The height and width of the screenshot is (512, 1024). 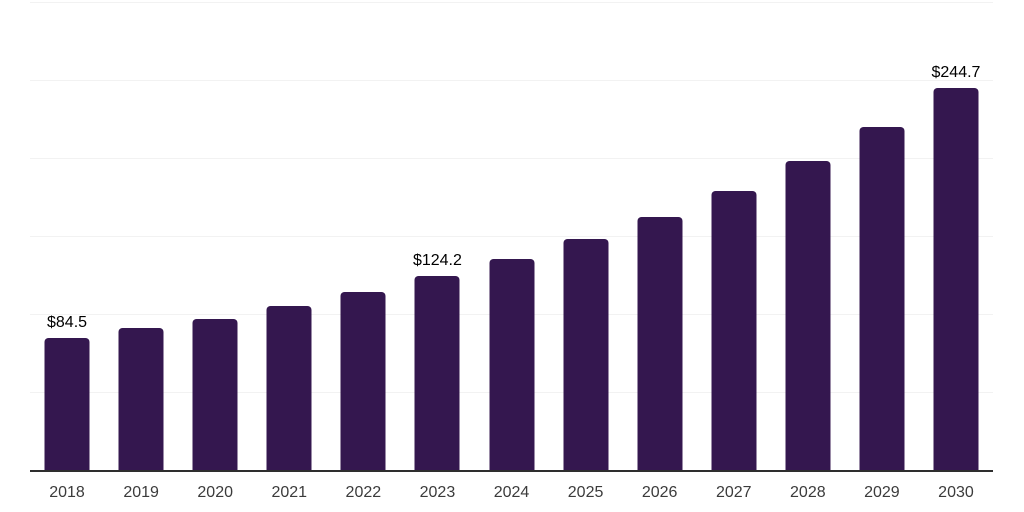 I want to click on bar-column-2020, so click(x=215, y=236).